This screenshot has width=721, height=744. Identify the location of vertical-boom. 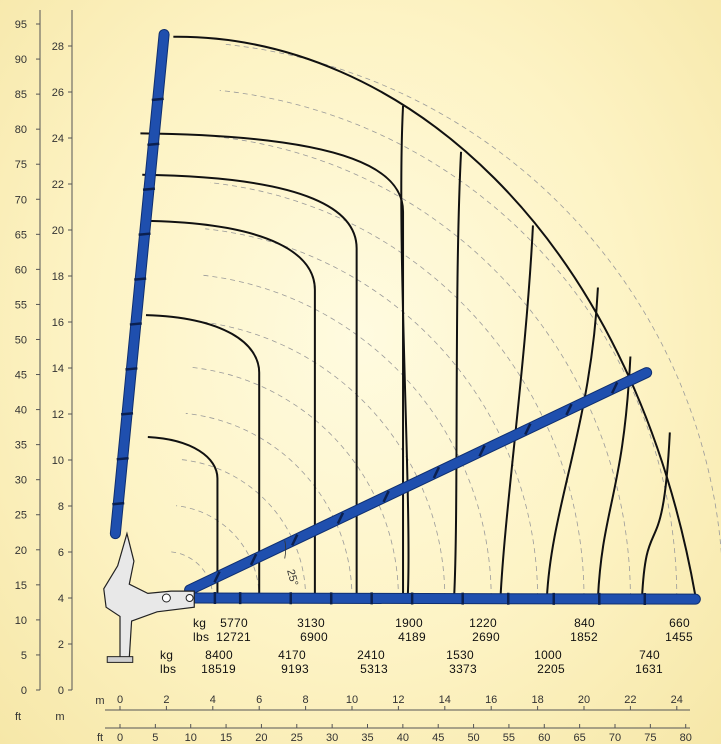
(139, 284).